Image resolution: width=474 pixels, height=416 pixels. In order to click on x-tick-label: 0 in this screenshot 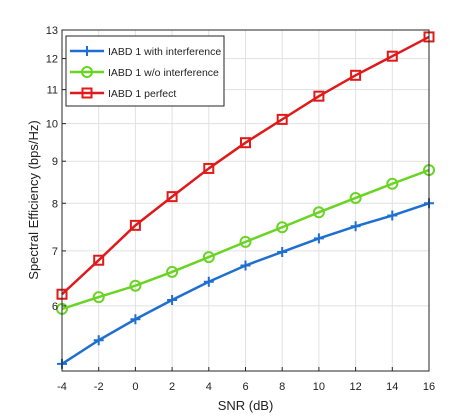, I will do `click(135, 387)`.